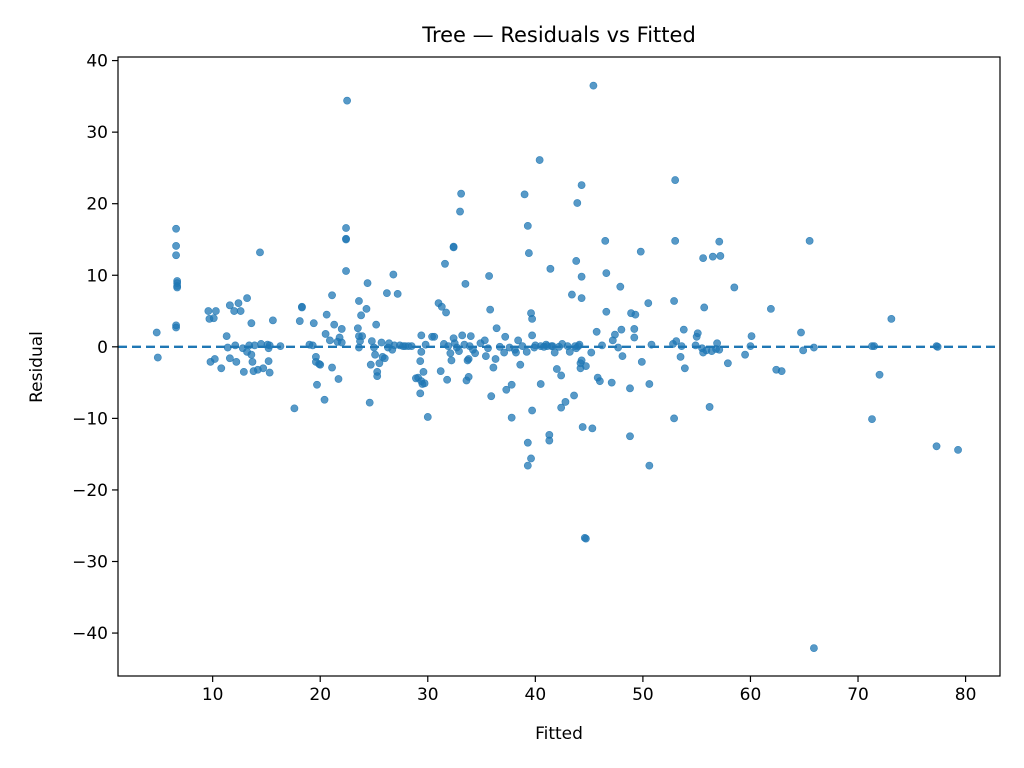  I want to click on y-tick-label: −40, so click(90, 634).